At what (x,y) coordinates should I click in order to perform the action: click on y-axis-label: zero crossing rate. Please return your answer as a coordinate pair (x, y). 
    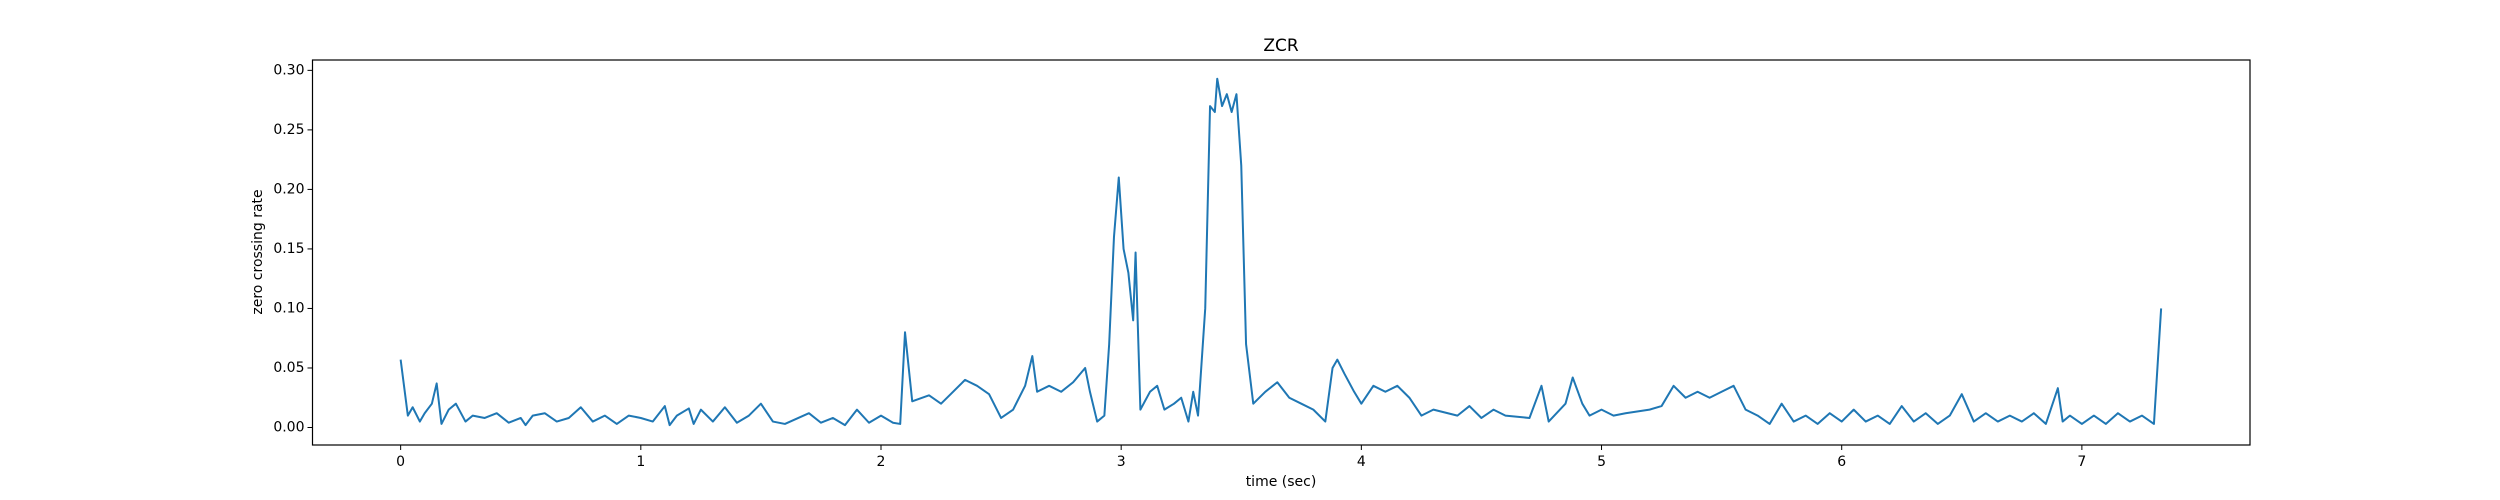
    Looking at the image, I should click on (258, 251).